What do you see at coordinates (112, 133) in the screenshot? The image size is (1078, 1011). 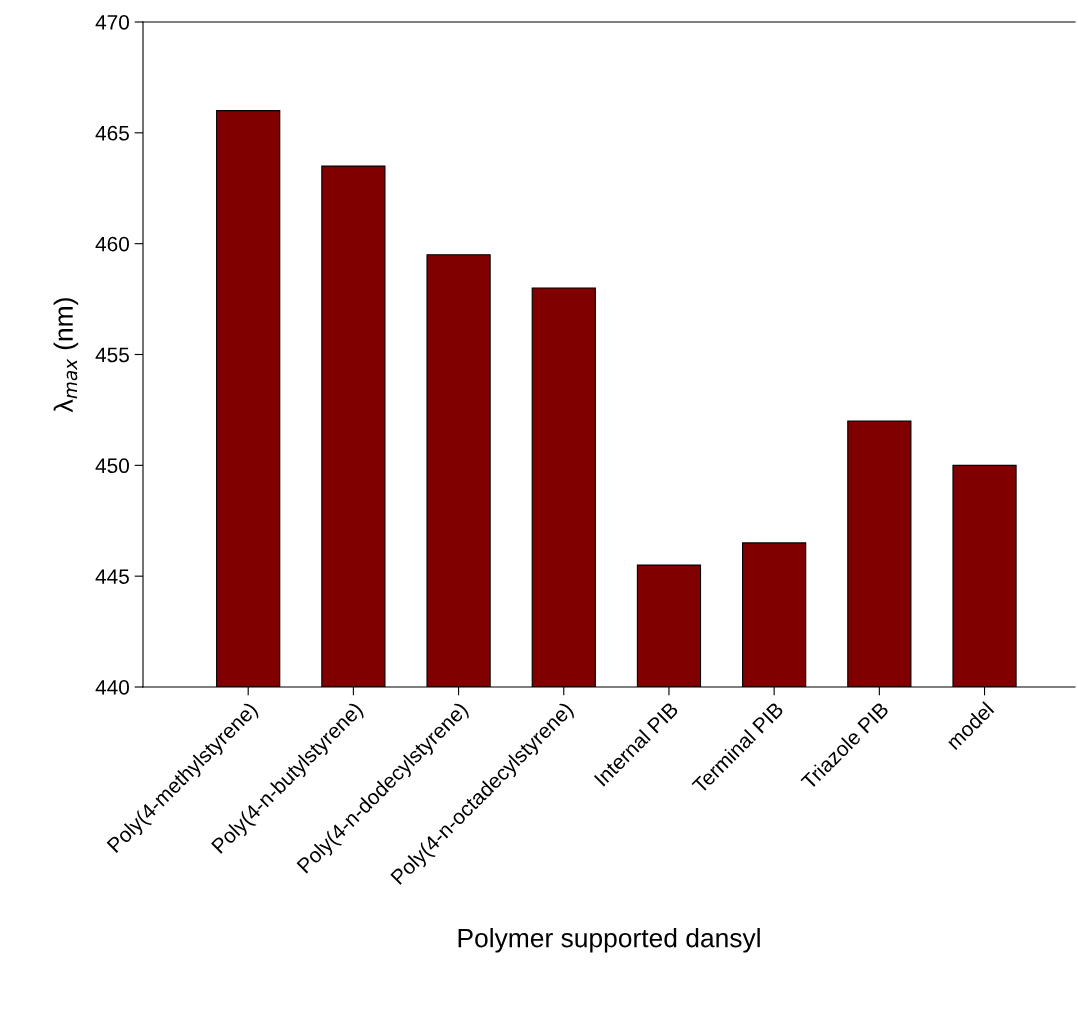 I see `y-tick-label: 465` at bounding box center [112, 133].